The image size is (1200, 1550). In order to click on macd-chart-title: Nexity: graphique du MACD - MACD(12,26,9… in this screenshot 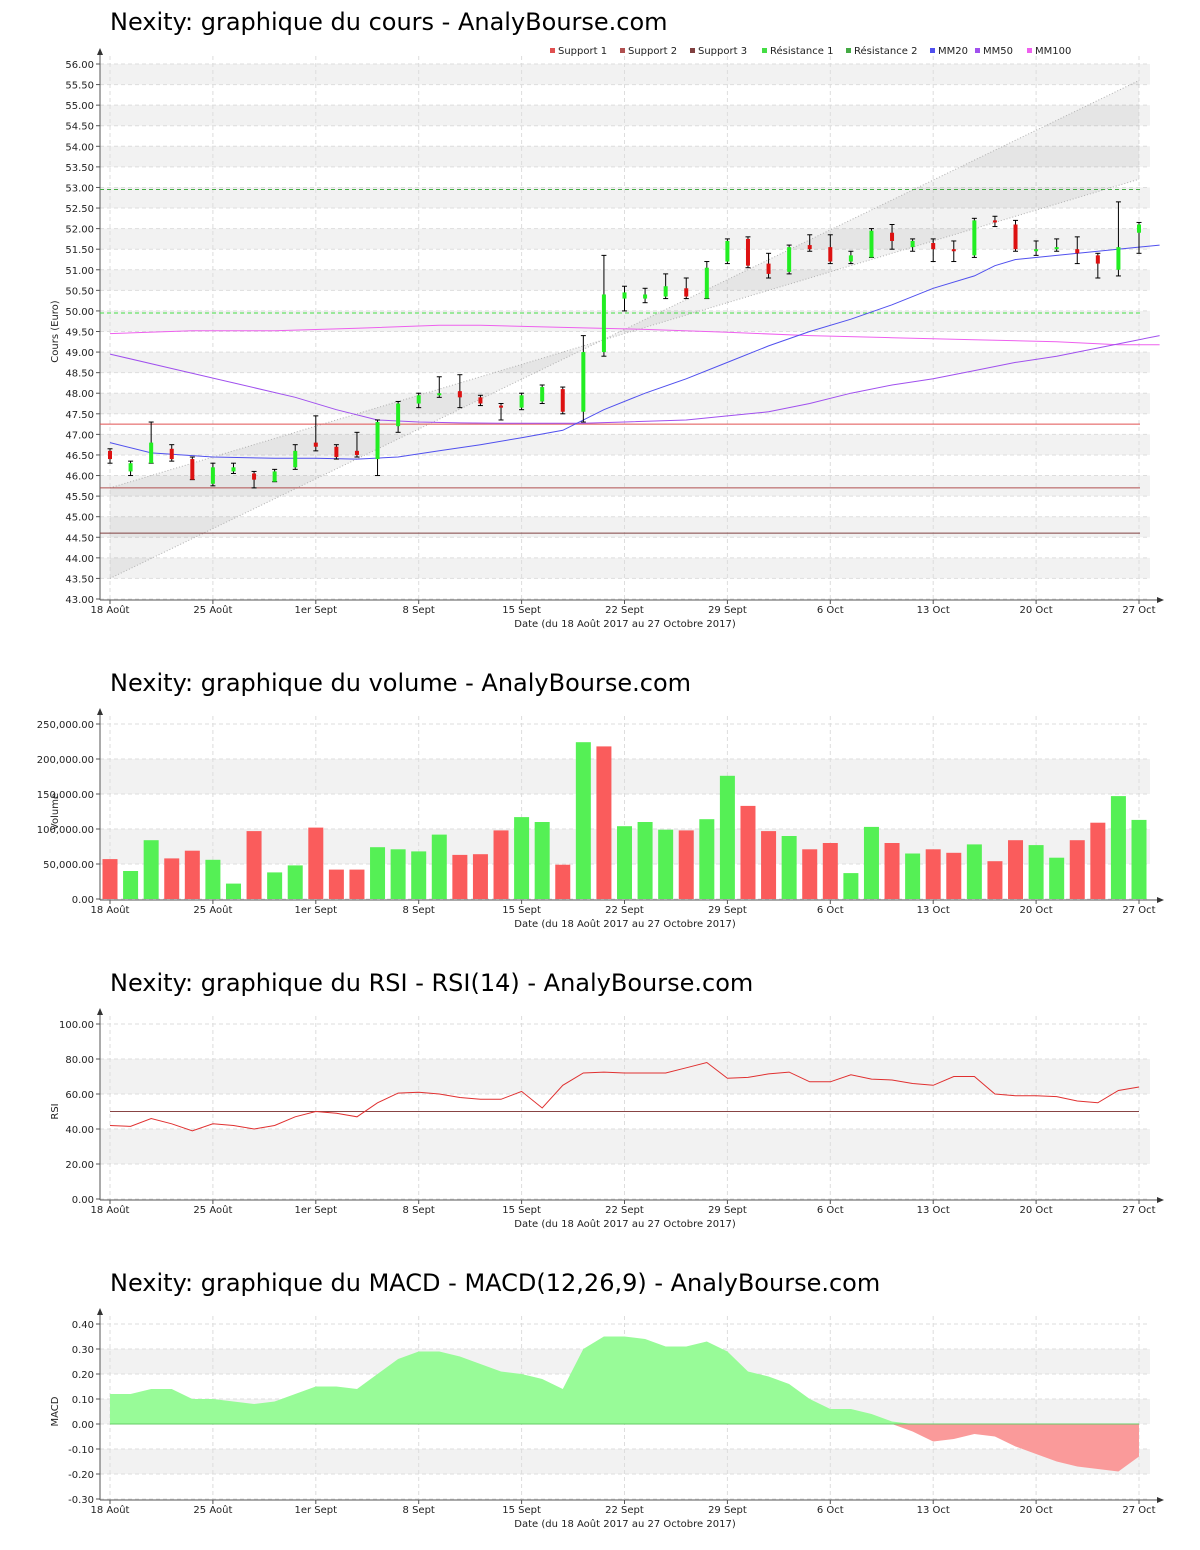, I will do `click(495, 1283)`.